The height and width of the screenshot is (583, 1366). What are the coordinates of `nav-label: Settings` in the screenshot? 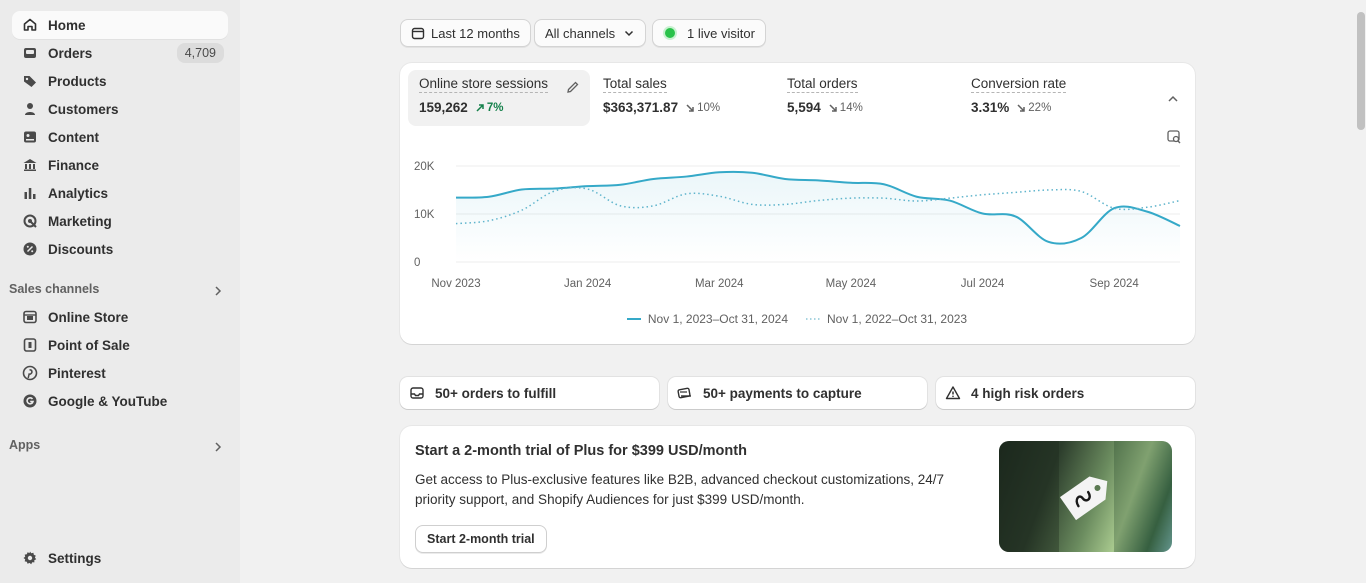 It's located at (75, 558).